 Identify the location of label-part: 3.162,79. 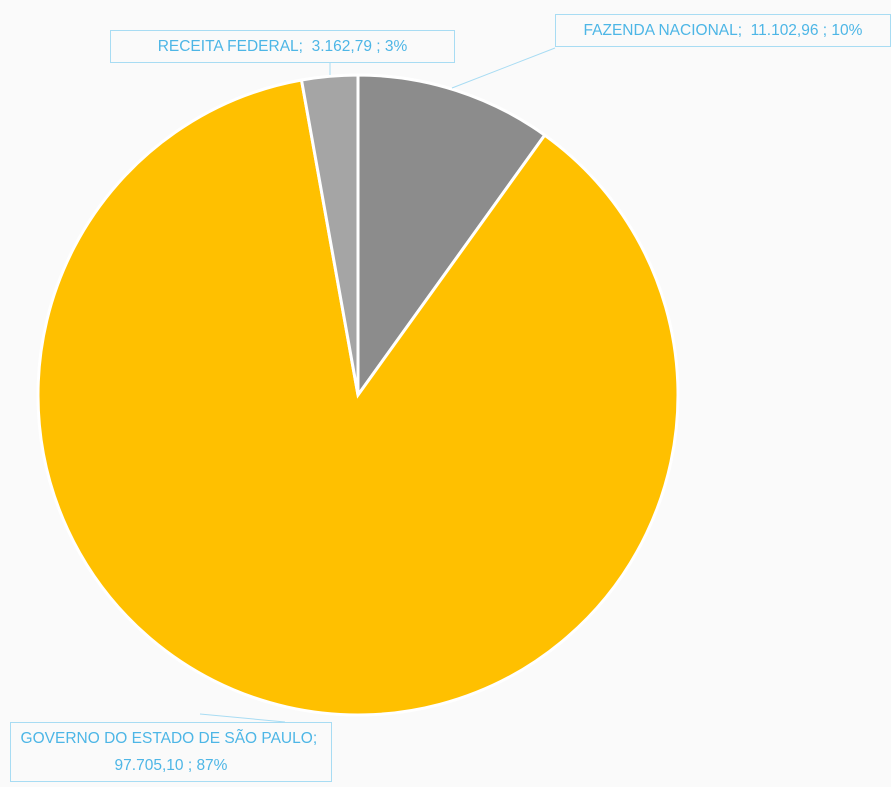
(341, 46).